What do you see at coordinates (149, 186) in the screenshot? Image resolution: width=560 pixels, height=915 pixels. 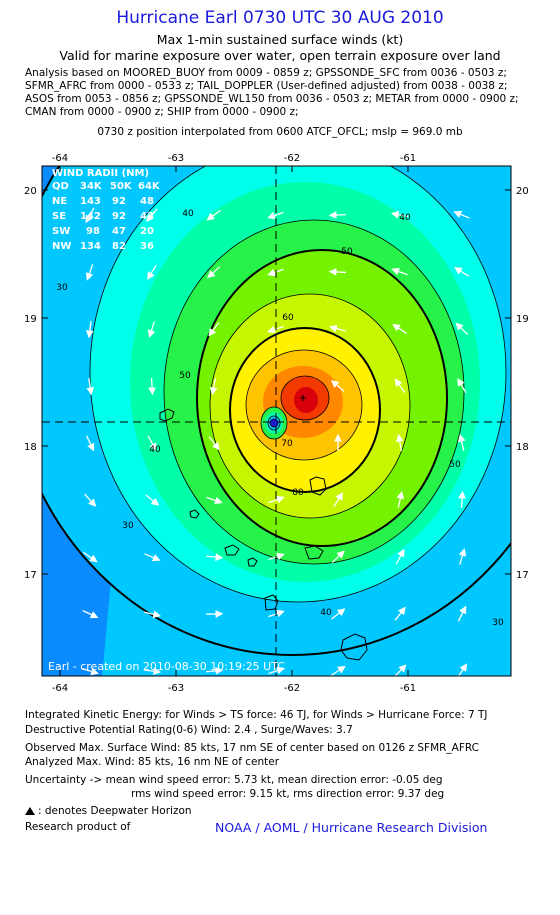 I see `radii-header-64k: 64K` at bounding box center [149, 186].